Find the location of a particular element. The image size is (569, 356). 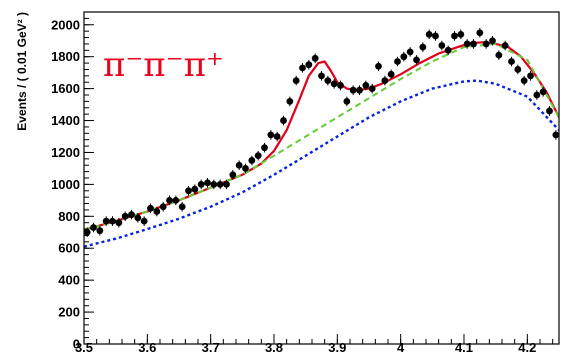

y-tick-label: 1600 is located at coordinates (65, 88).